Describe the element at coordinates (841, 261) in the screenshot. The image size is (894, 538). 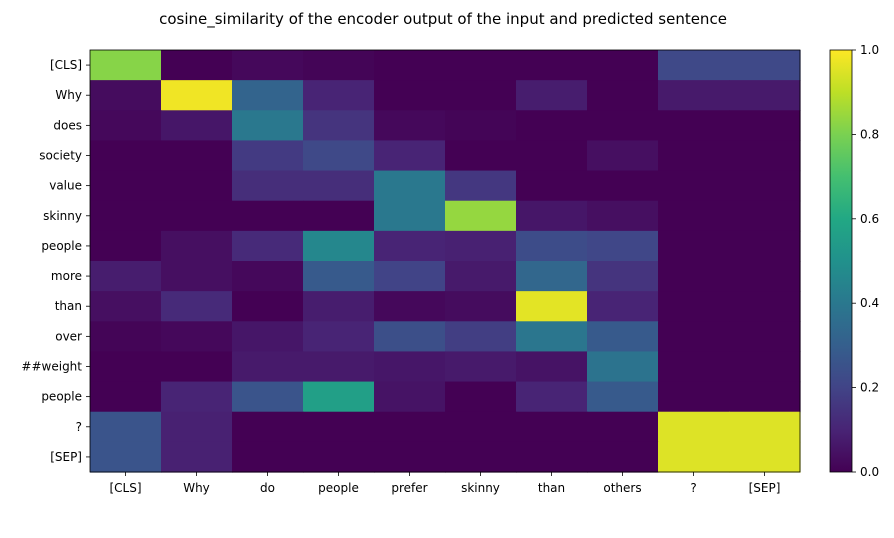
I see `colorbar` at that location.